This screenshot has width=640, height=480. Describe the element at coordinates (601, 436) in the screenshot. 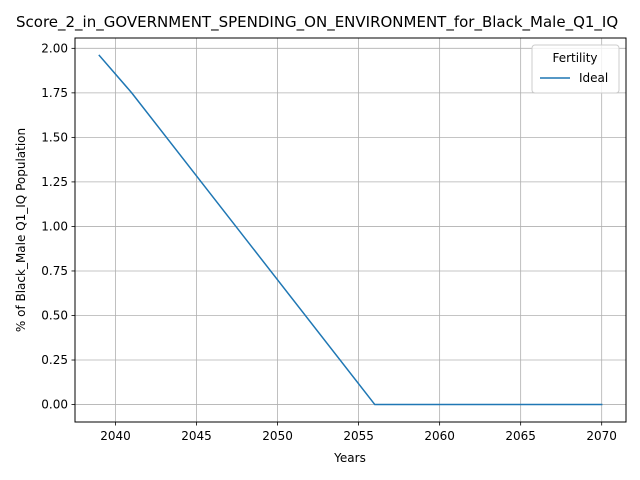

I see `x-tick-label: 2070` at that location.